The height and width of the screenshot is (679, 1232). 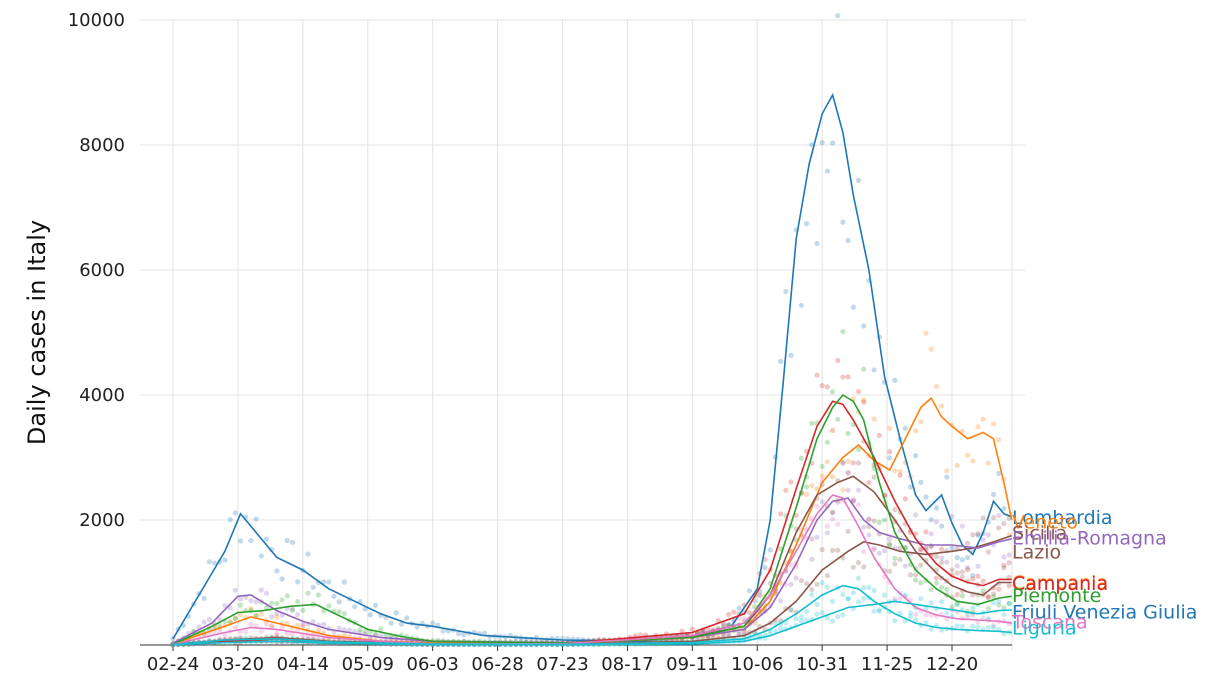 I want to click on x-tick-label: 02-24, so click(x=173, y=664).